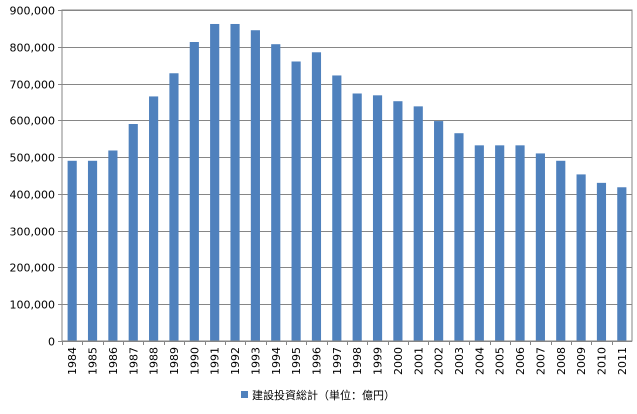 The height and width of the screenshot is (414, 637). What do you see at coordinates (276, 192) in the screenshot?
I see `bar-1994` at bounding box center [276, 192].